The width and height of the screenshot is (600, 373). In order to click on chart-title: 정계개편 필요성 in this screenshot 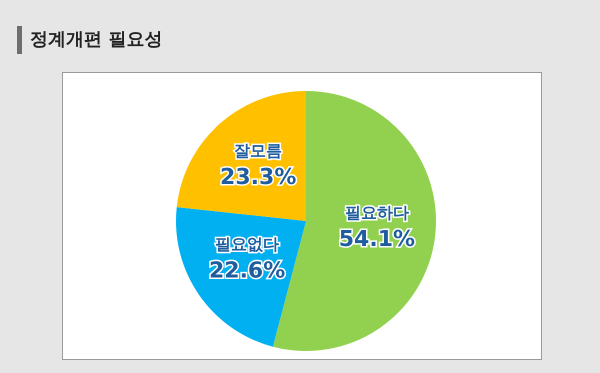, I will do `click(96, 39)`.